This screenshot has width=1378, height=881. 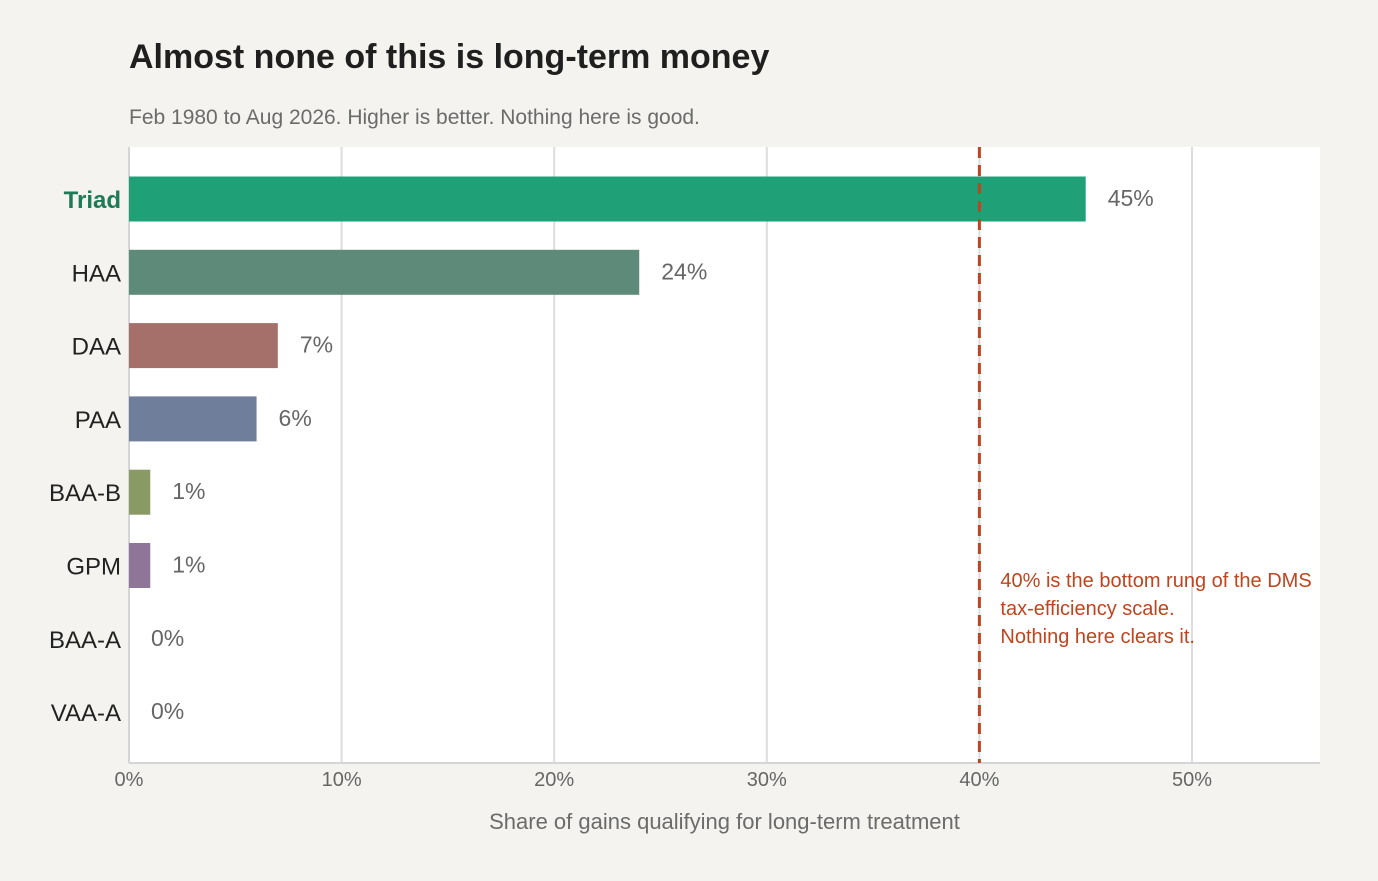 I want to click on value-label: 6%, so click(x=295, y=418).